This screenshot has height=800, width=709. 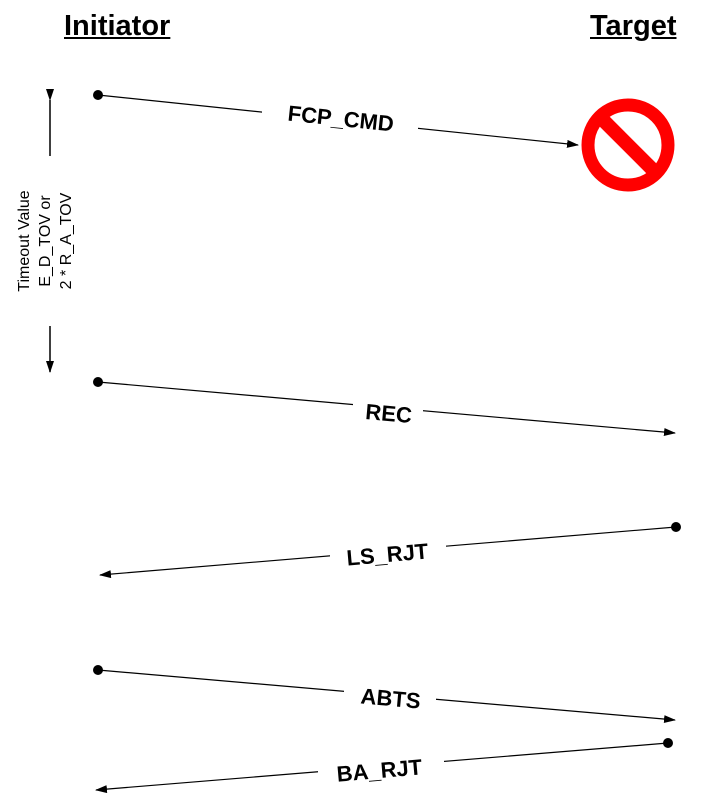 What do you see at coordinates (390, 550) in the screenshot?
I see `message-ls-rjt: LS_RJT` at bounding box center [390, 550].